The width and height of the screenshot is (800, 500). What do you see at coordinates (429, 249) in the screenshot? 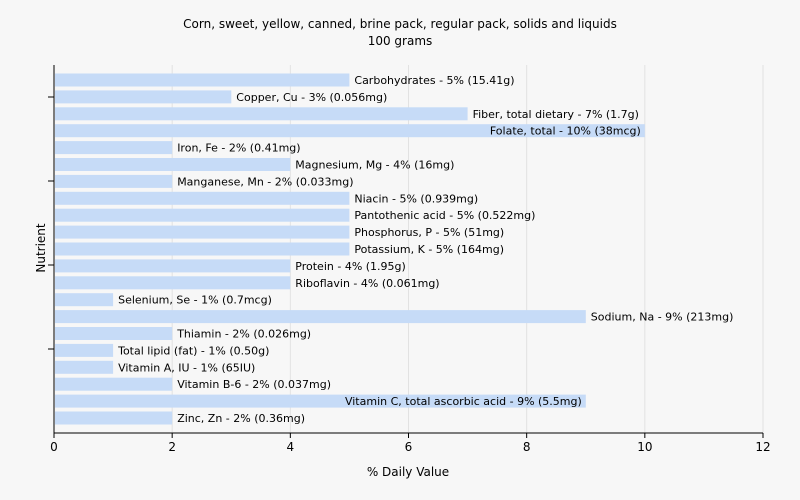
I see `bar-label: Potassium, K - 5% (164mg)` at bounding box center [429, 249].